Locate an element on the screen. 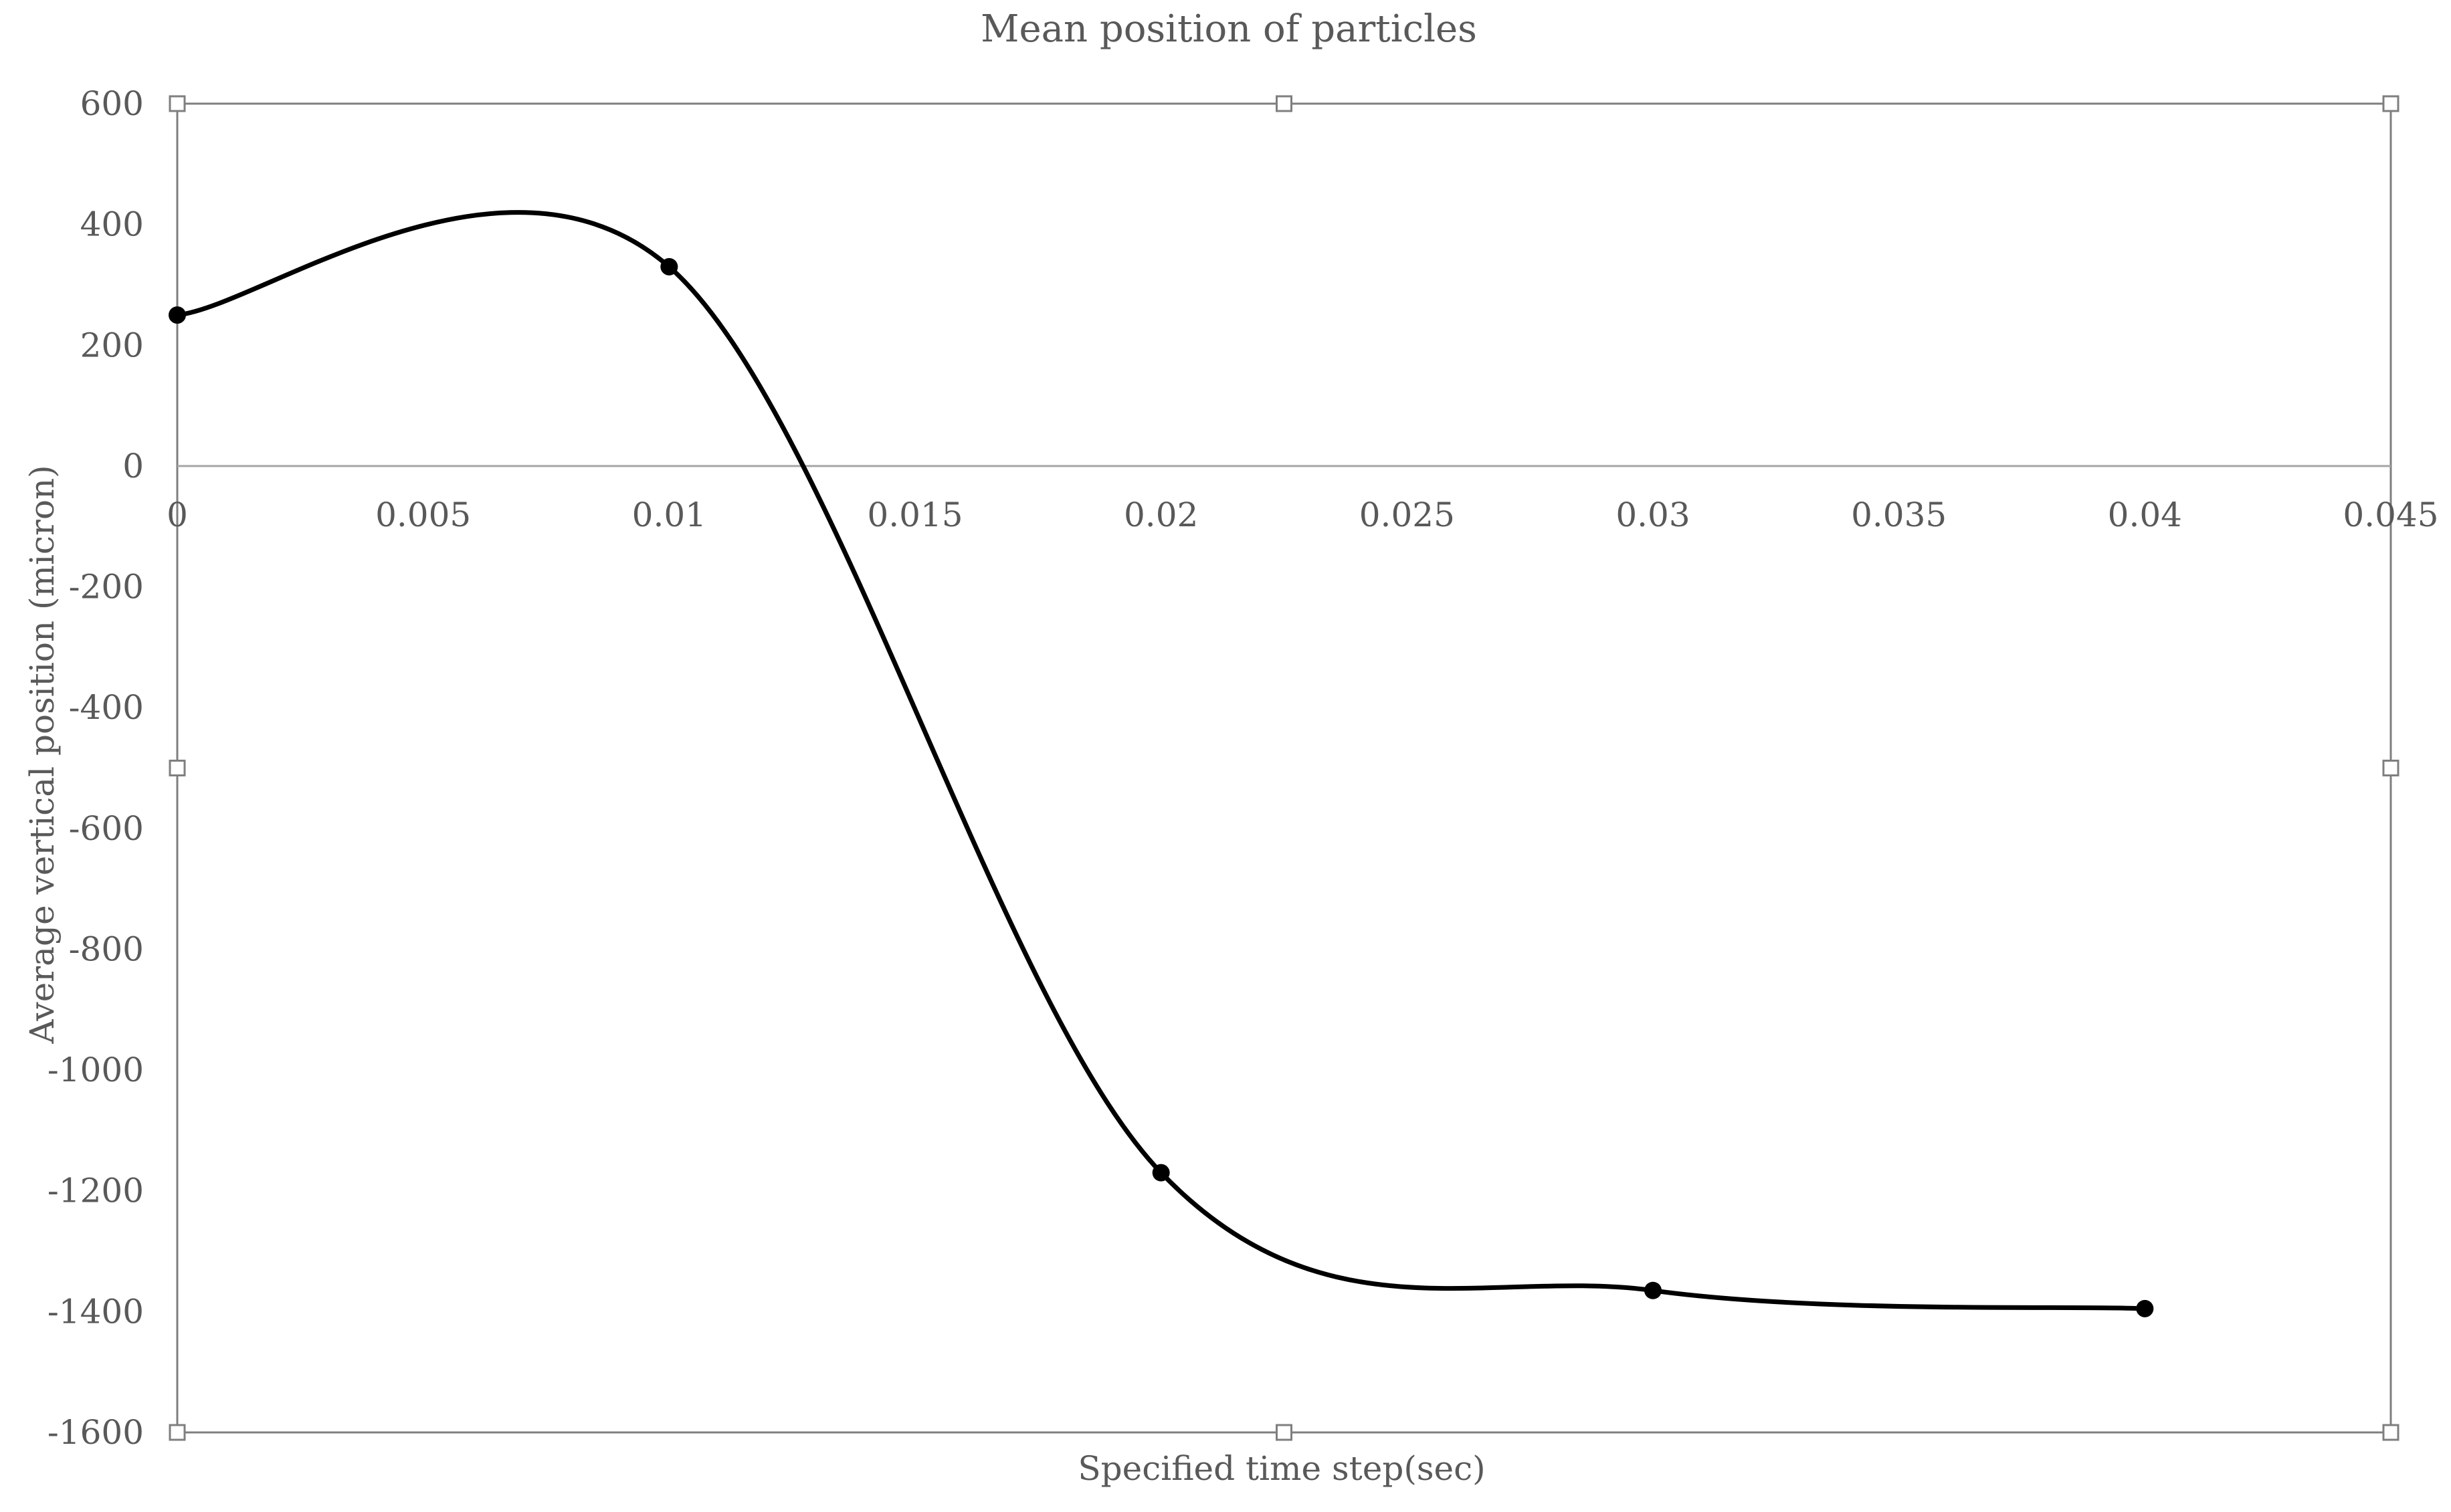 This screenshot has height=1512, width=2451. x-tick-label: 0 is located at coordinates (177, 515).